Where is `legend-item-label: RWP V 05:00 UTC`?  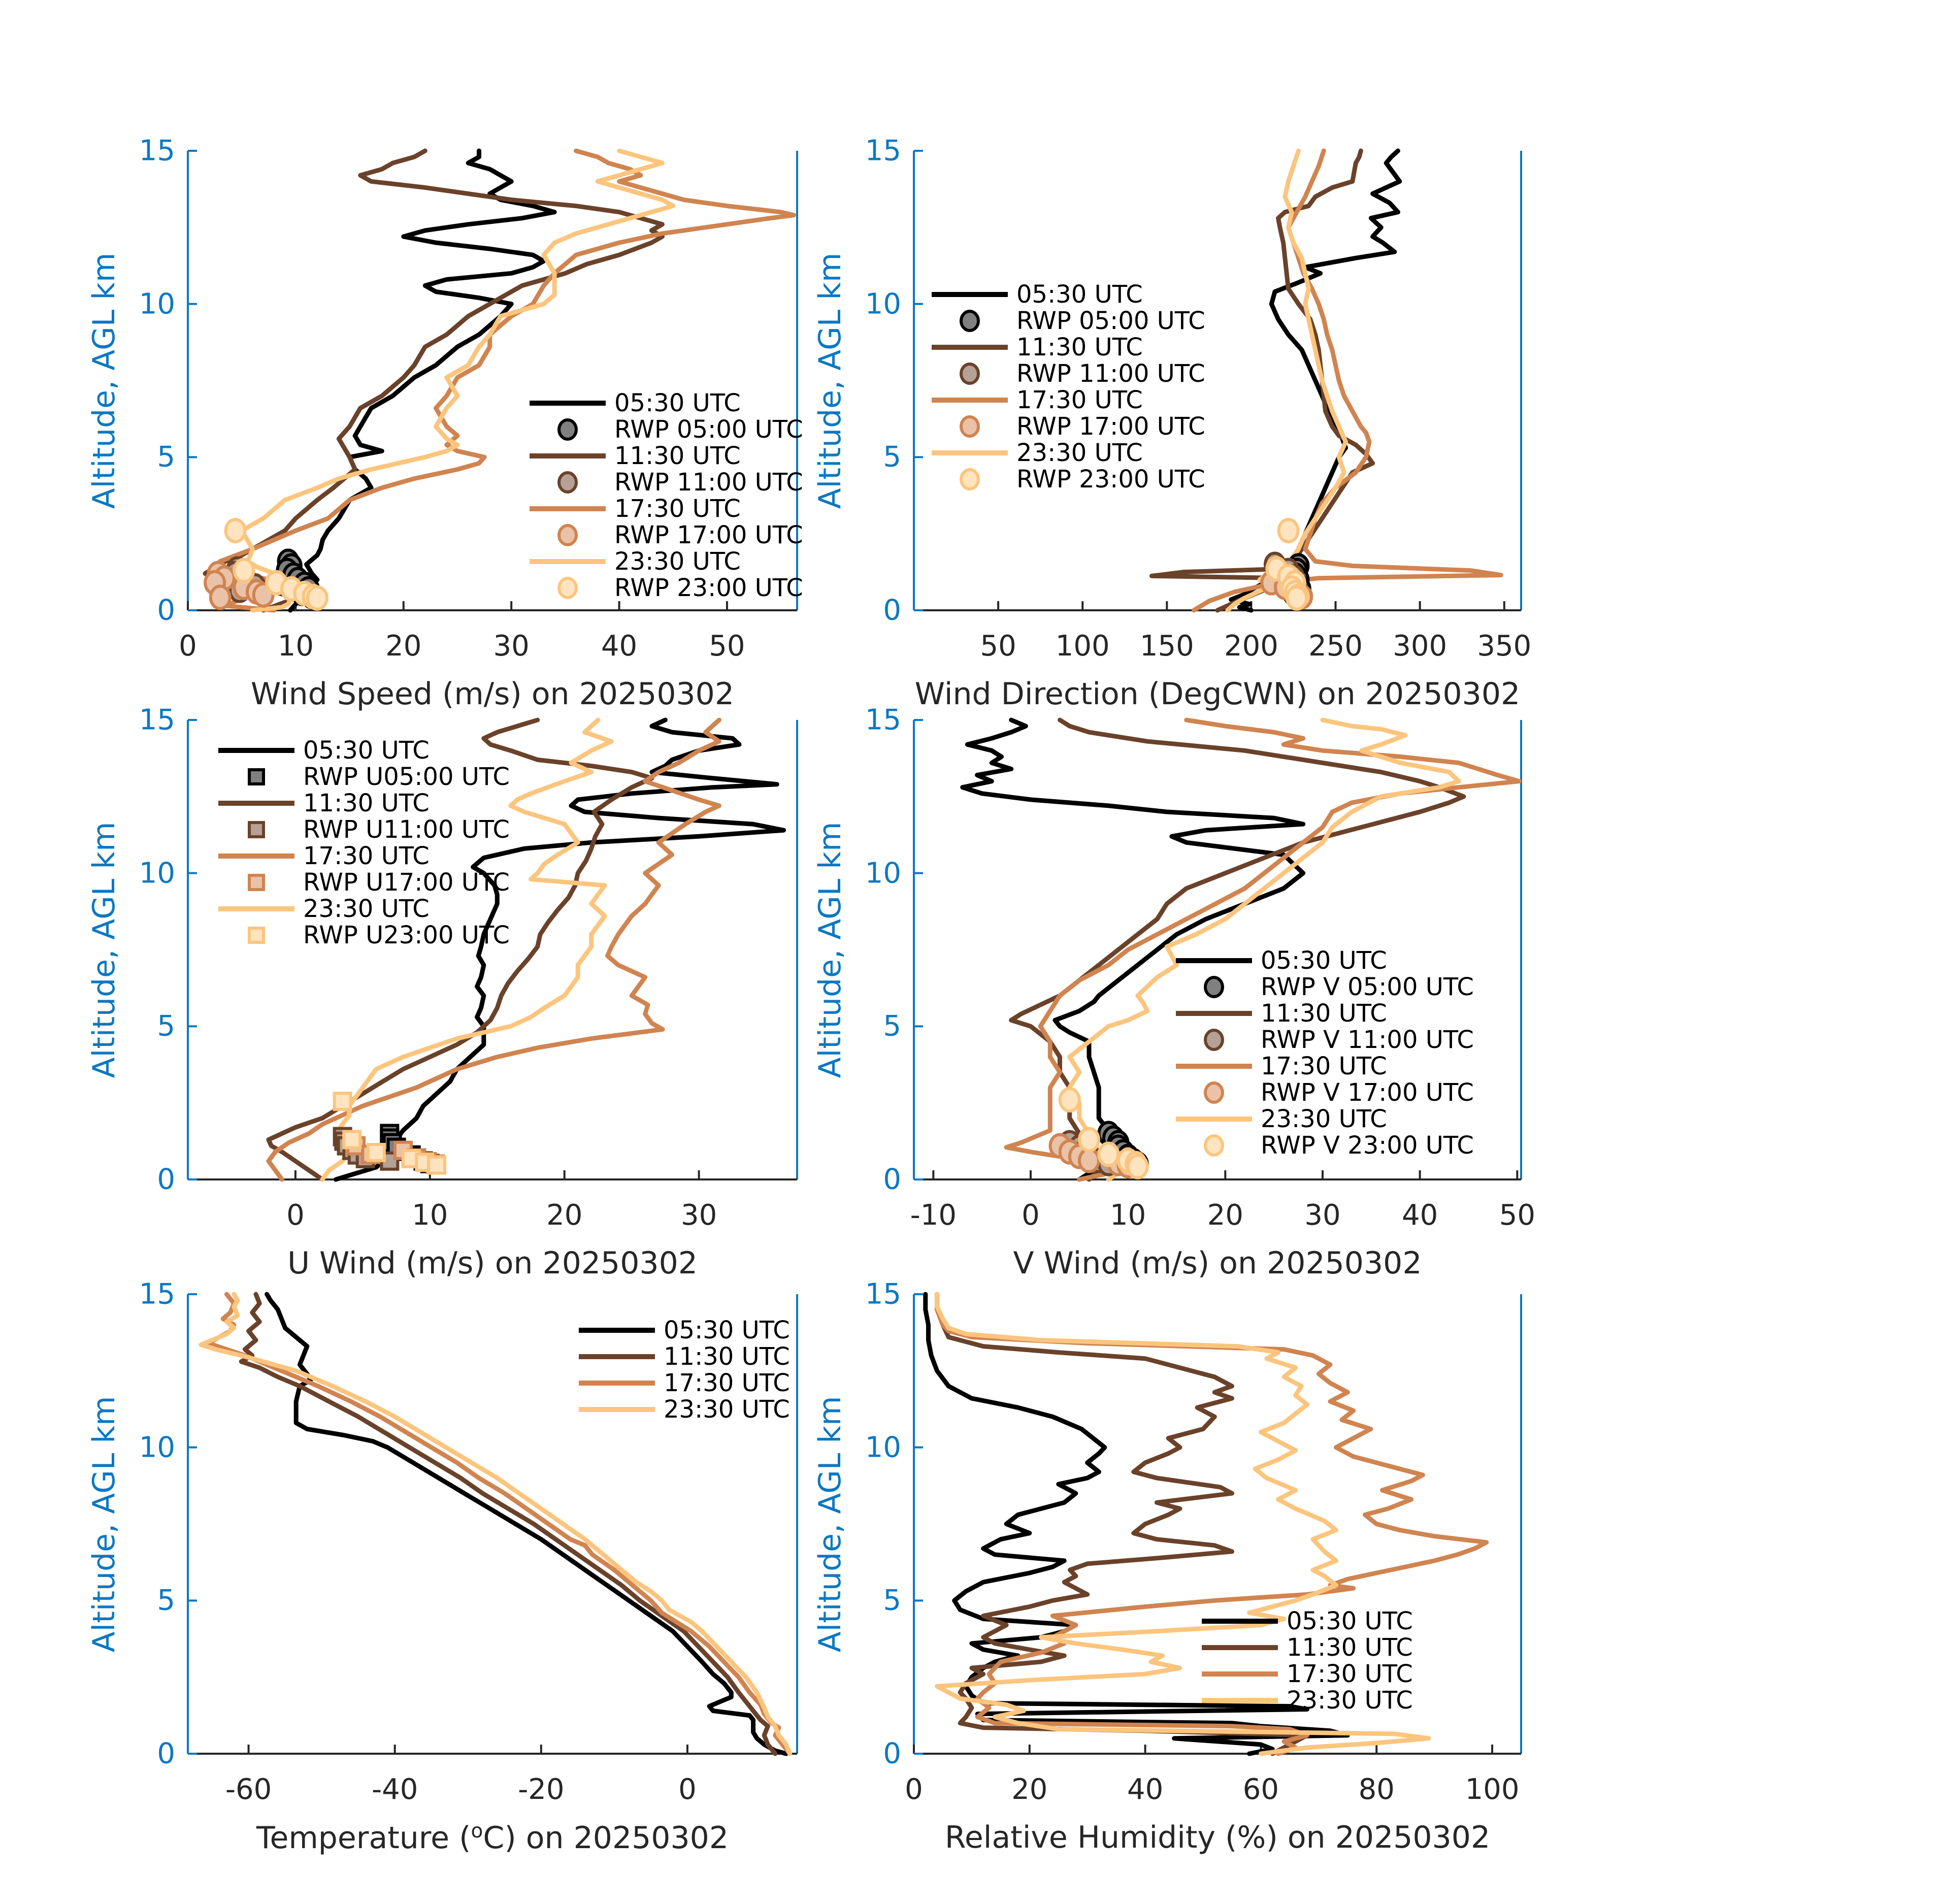 legend-item-label: RWP V 05:00 UTC is located at coordinates (1367, 987).